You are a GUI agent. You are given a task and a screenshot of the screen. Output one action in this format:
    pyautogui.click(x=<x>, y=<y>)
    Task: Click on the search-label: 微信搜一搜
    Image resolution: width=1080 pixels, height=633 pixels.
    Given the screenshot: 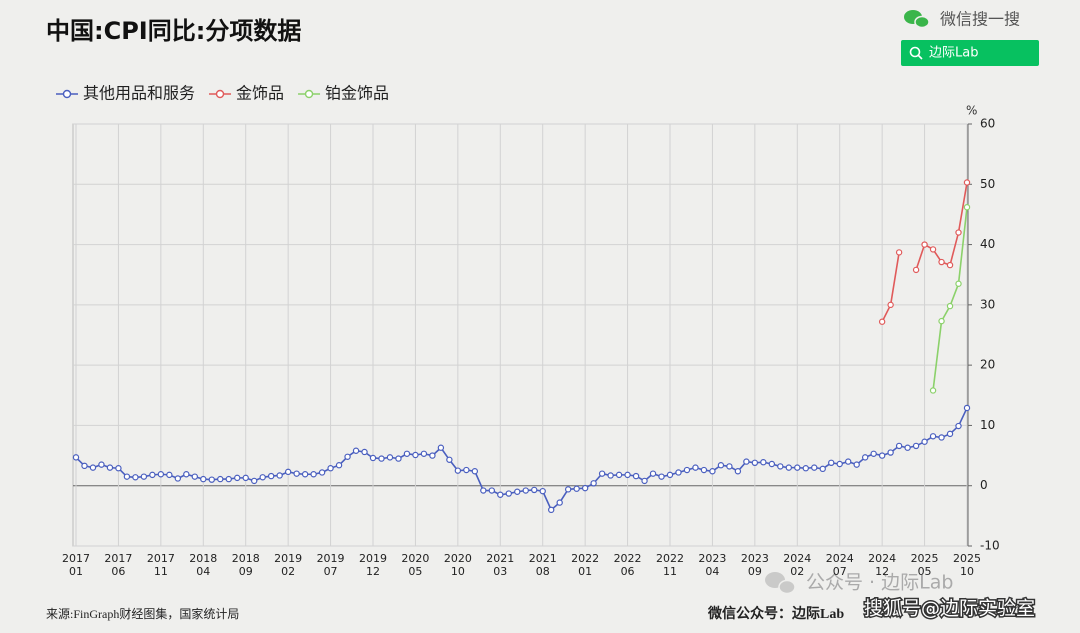 What is the action you would take?
    pyautogui.click(x=980, y=19)
    